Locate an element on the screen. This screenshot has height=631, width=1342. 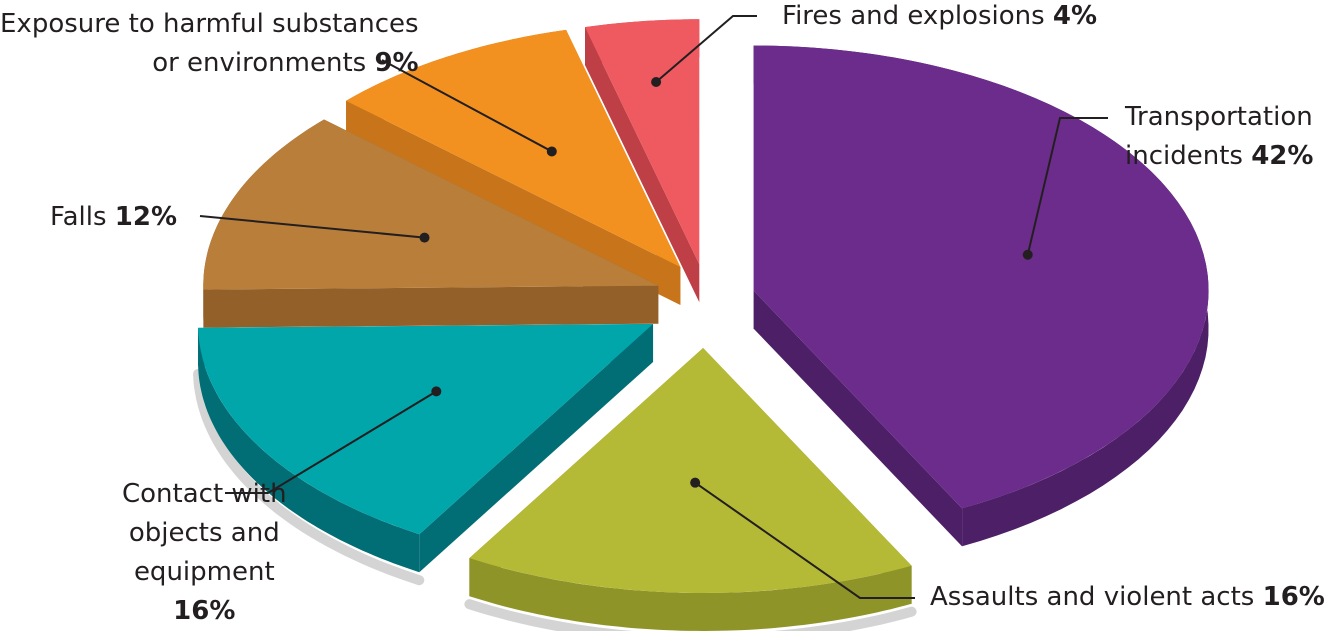
slice-top-contact-with-objects-and-equipment is located at coordinates (426, 429).